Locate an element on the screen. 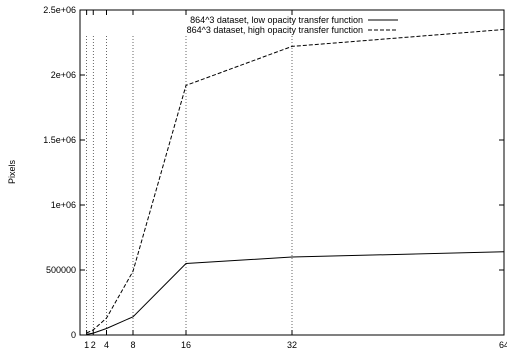  x-tick-label-1: 2 is located at coordinates (93, 345).